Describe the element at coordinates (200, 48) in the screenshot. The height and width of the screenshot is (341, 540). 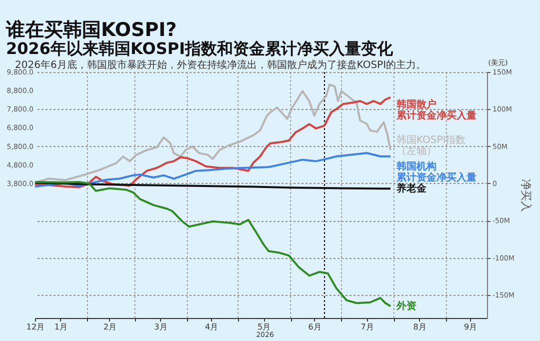
I see `chart-subtitle: 2026年以来韩国KOSPI指数和资金累计净买入量变化` at that location.